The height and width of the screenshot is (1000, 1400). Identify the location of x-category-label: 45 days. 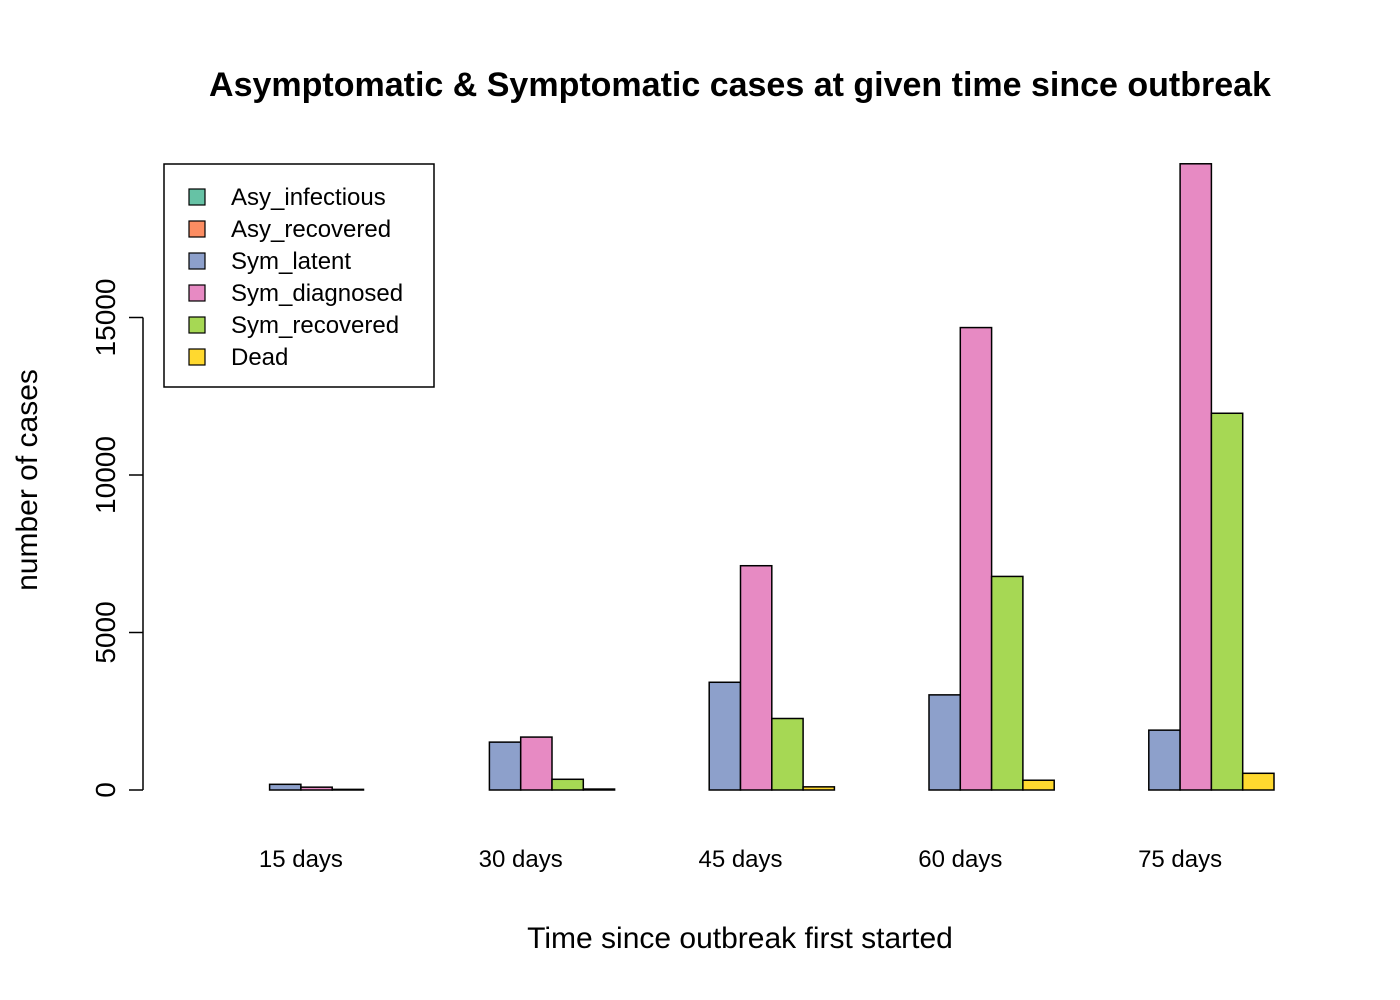
(740, 859).